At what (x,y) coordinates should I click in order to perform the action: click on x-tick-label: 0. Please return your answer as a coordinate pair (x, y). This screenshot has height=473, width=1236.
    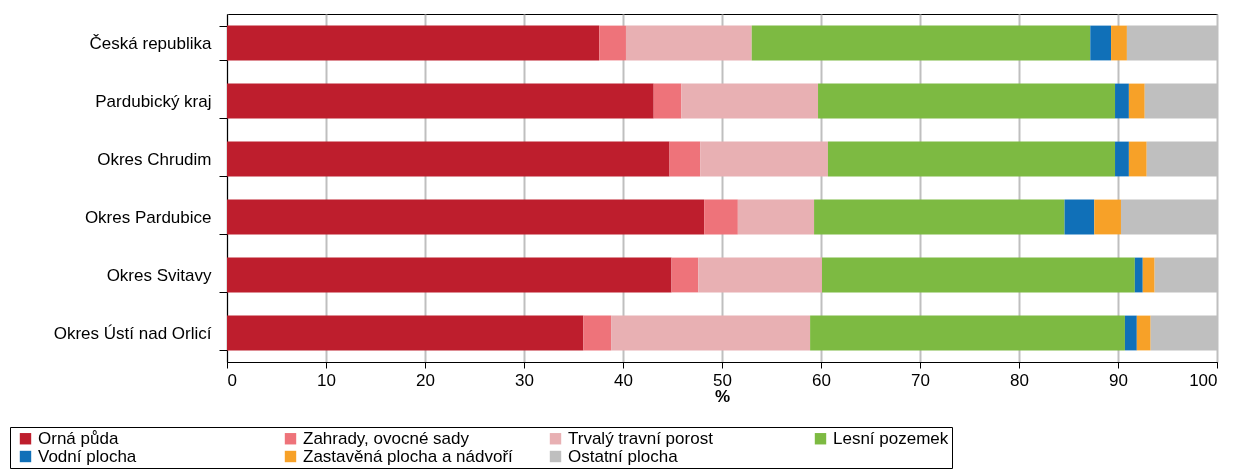
    Looking at the image, I should click on (232, 380).